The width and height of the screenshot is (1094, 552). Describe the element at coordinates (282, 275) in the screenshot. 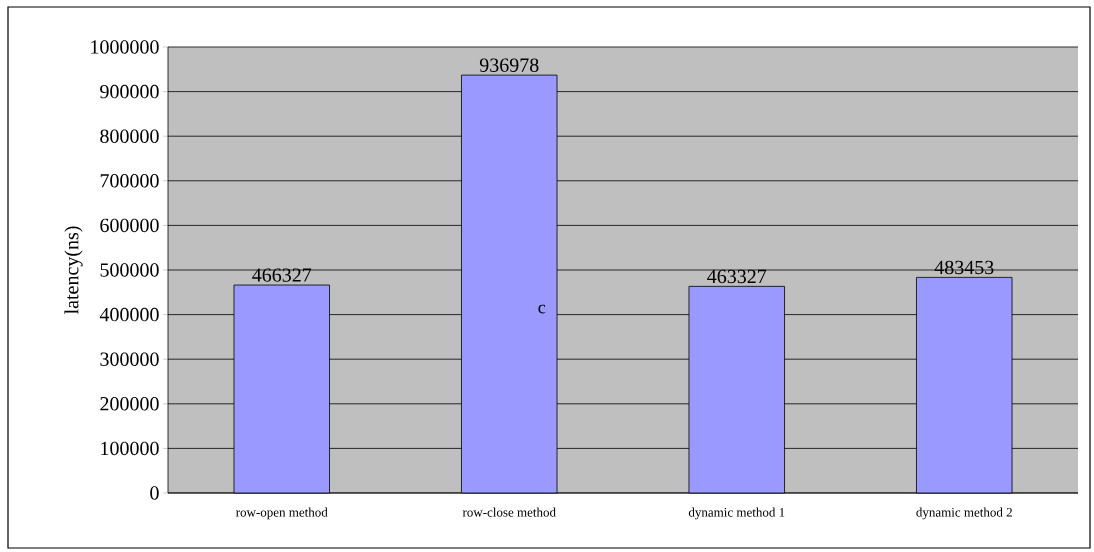

I see `data-label: 466327` at that location.